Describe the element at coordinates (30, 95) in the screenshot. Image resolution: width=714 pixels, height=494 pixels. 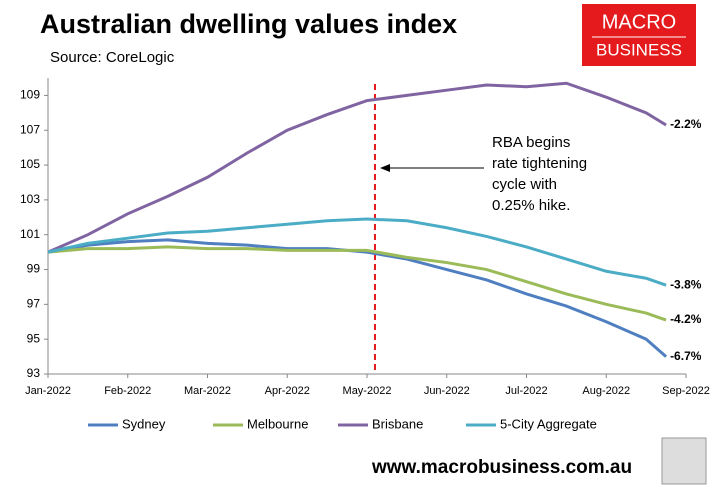
I see `y-tick-label: 109` at that location.